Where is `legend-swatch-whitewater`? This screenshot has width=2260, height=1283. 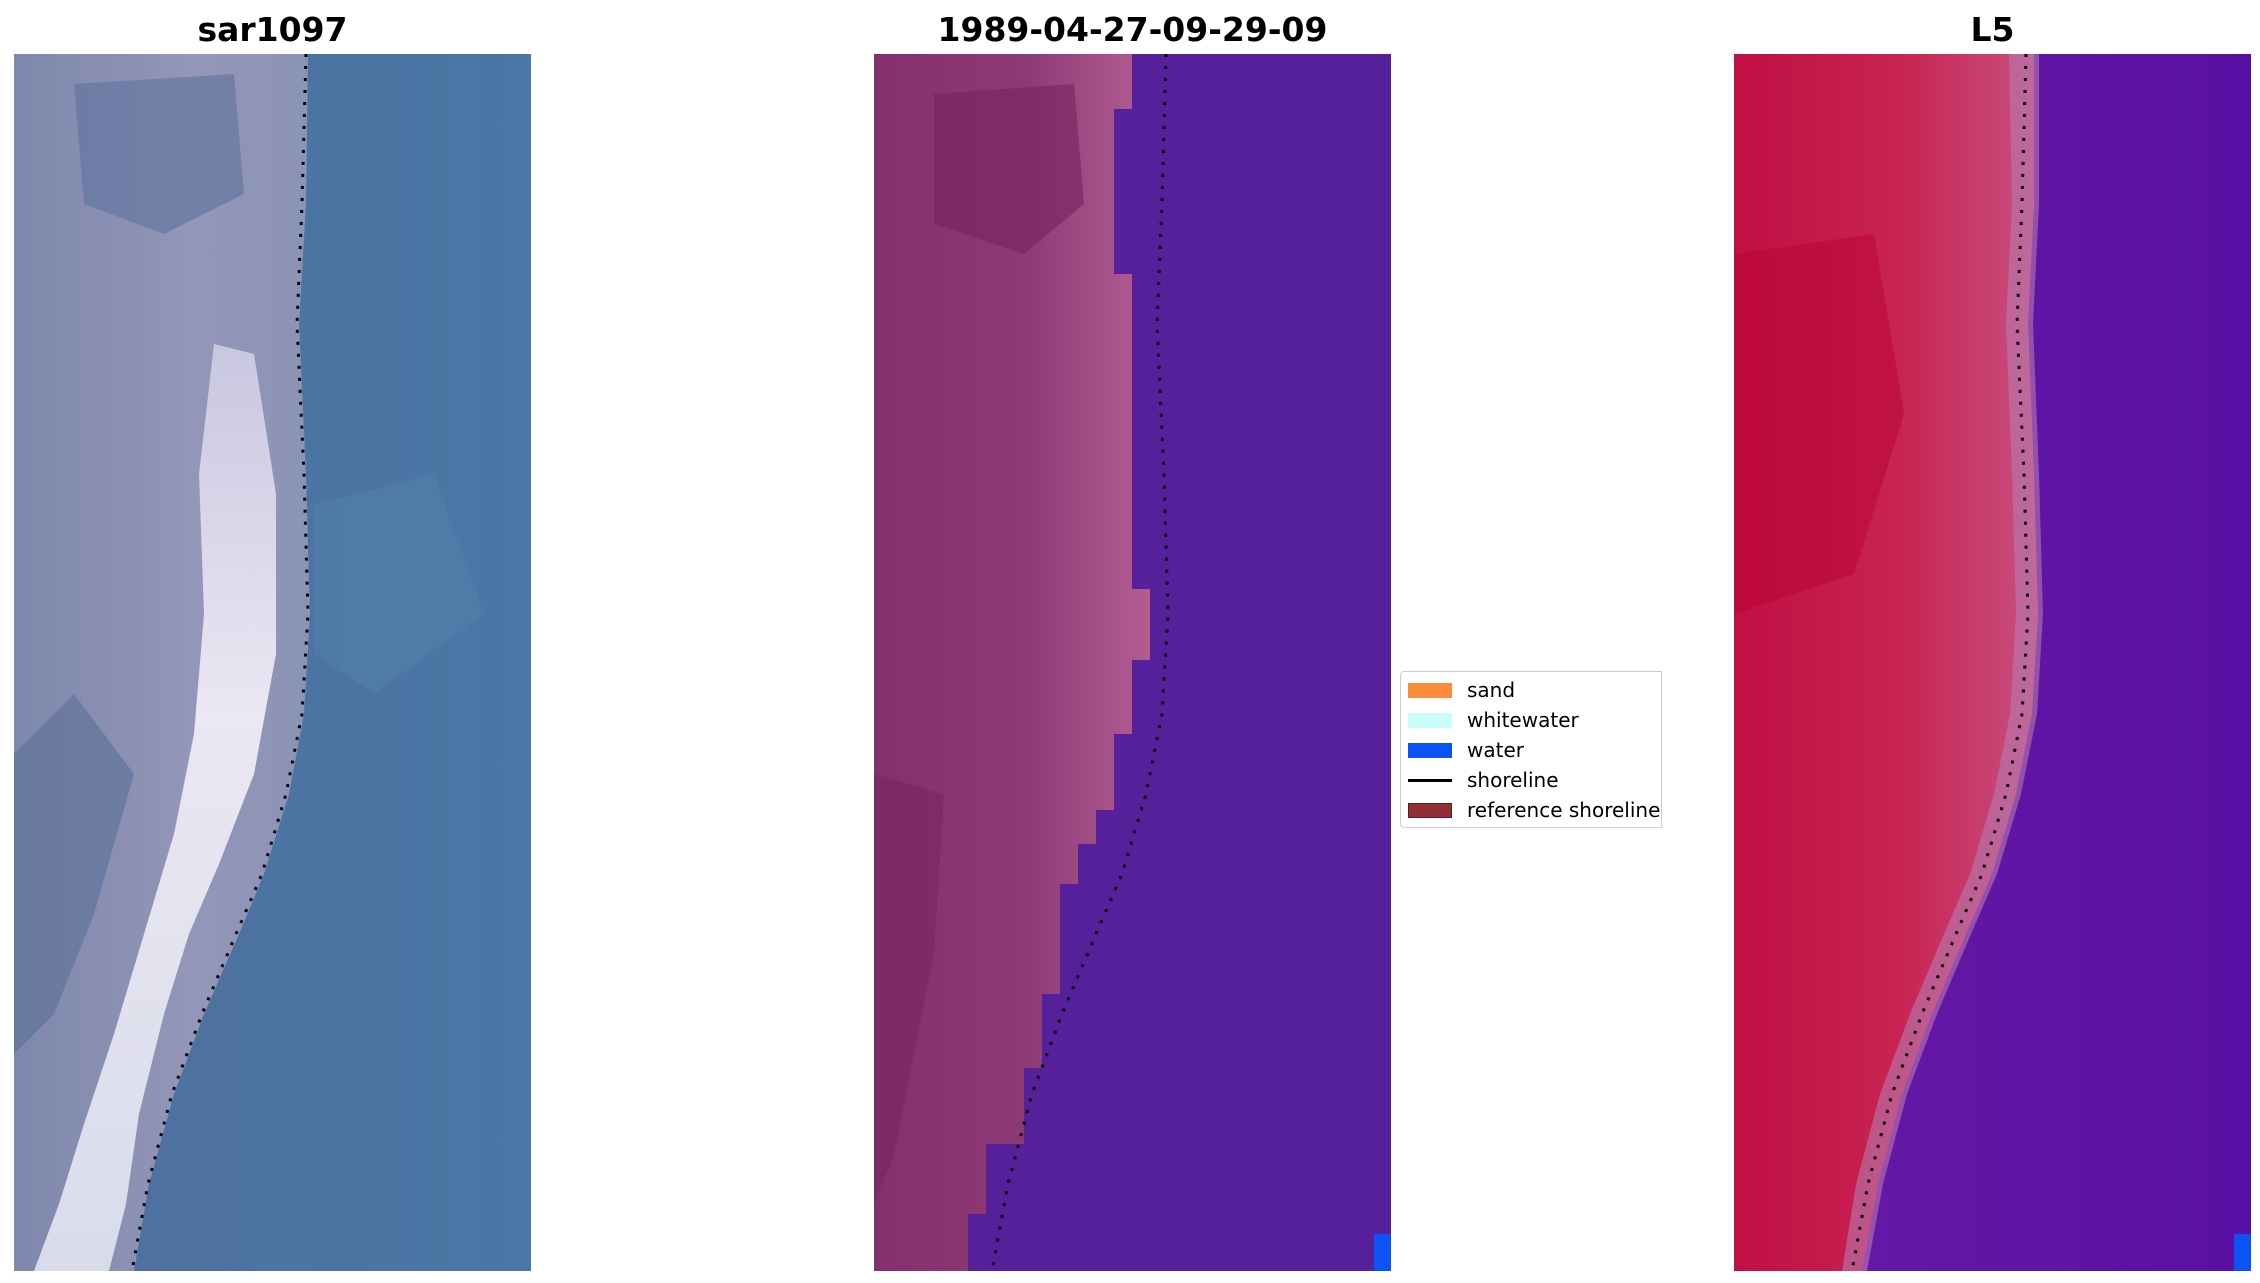 legend-swatch-whitewater is located at coordinates (1430, 720).